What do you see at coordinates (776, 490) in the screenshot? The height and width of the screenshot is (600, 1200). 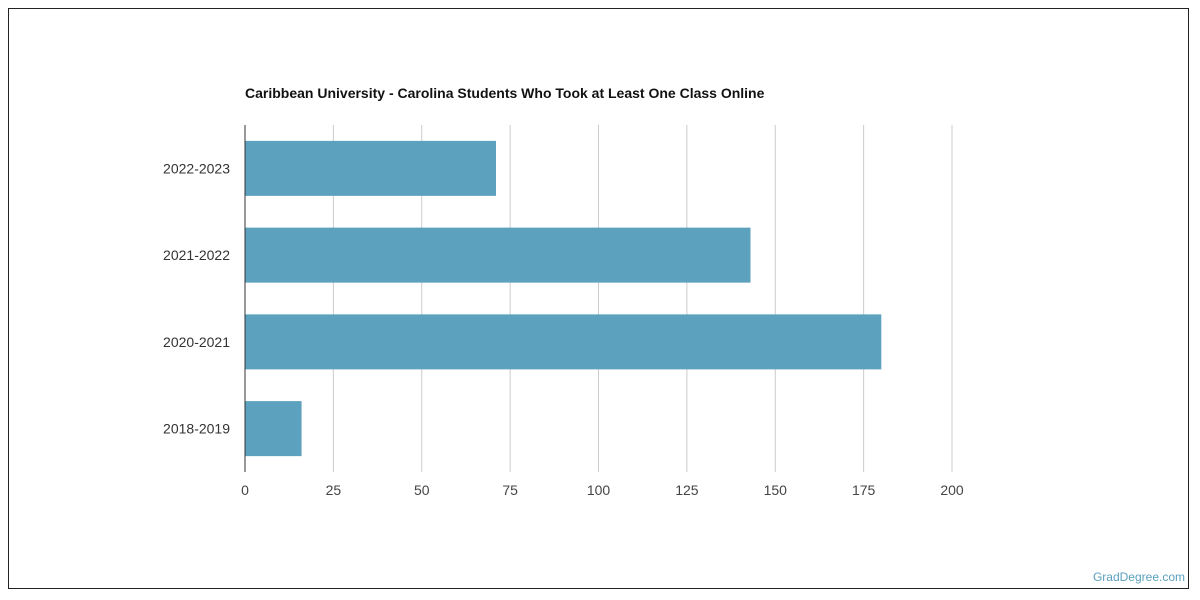 I see `x-tick-label: 150` at bounding box center [776, 490].